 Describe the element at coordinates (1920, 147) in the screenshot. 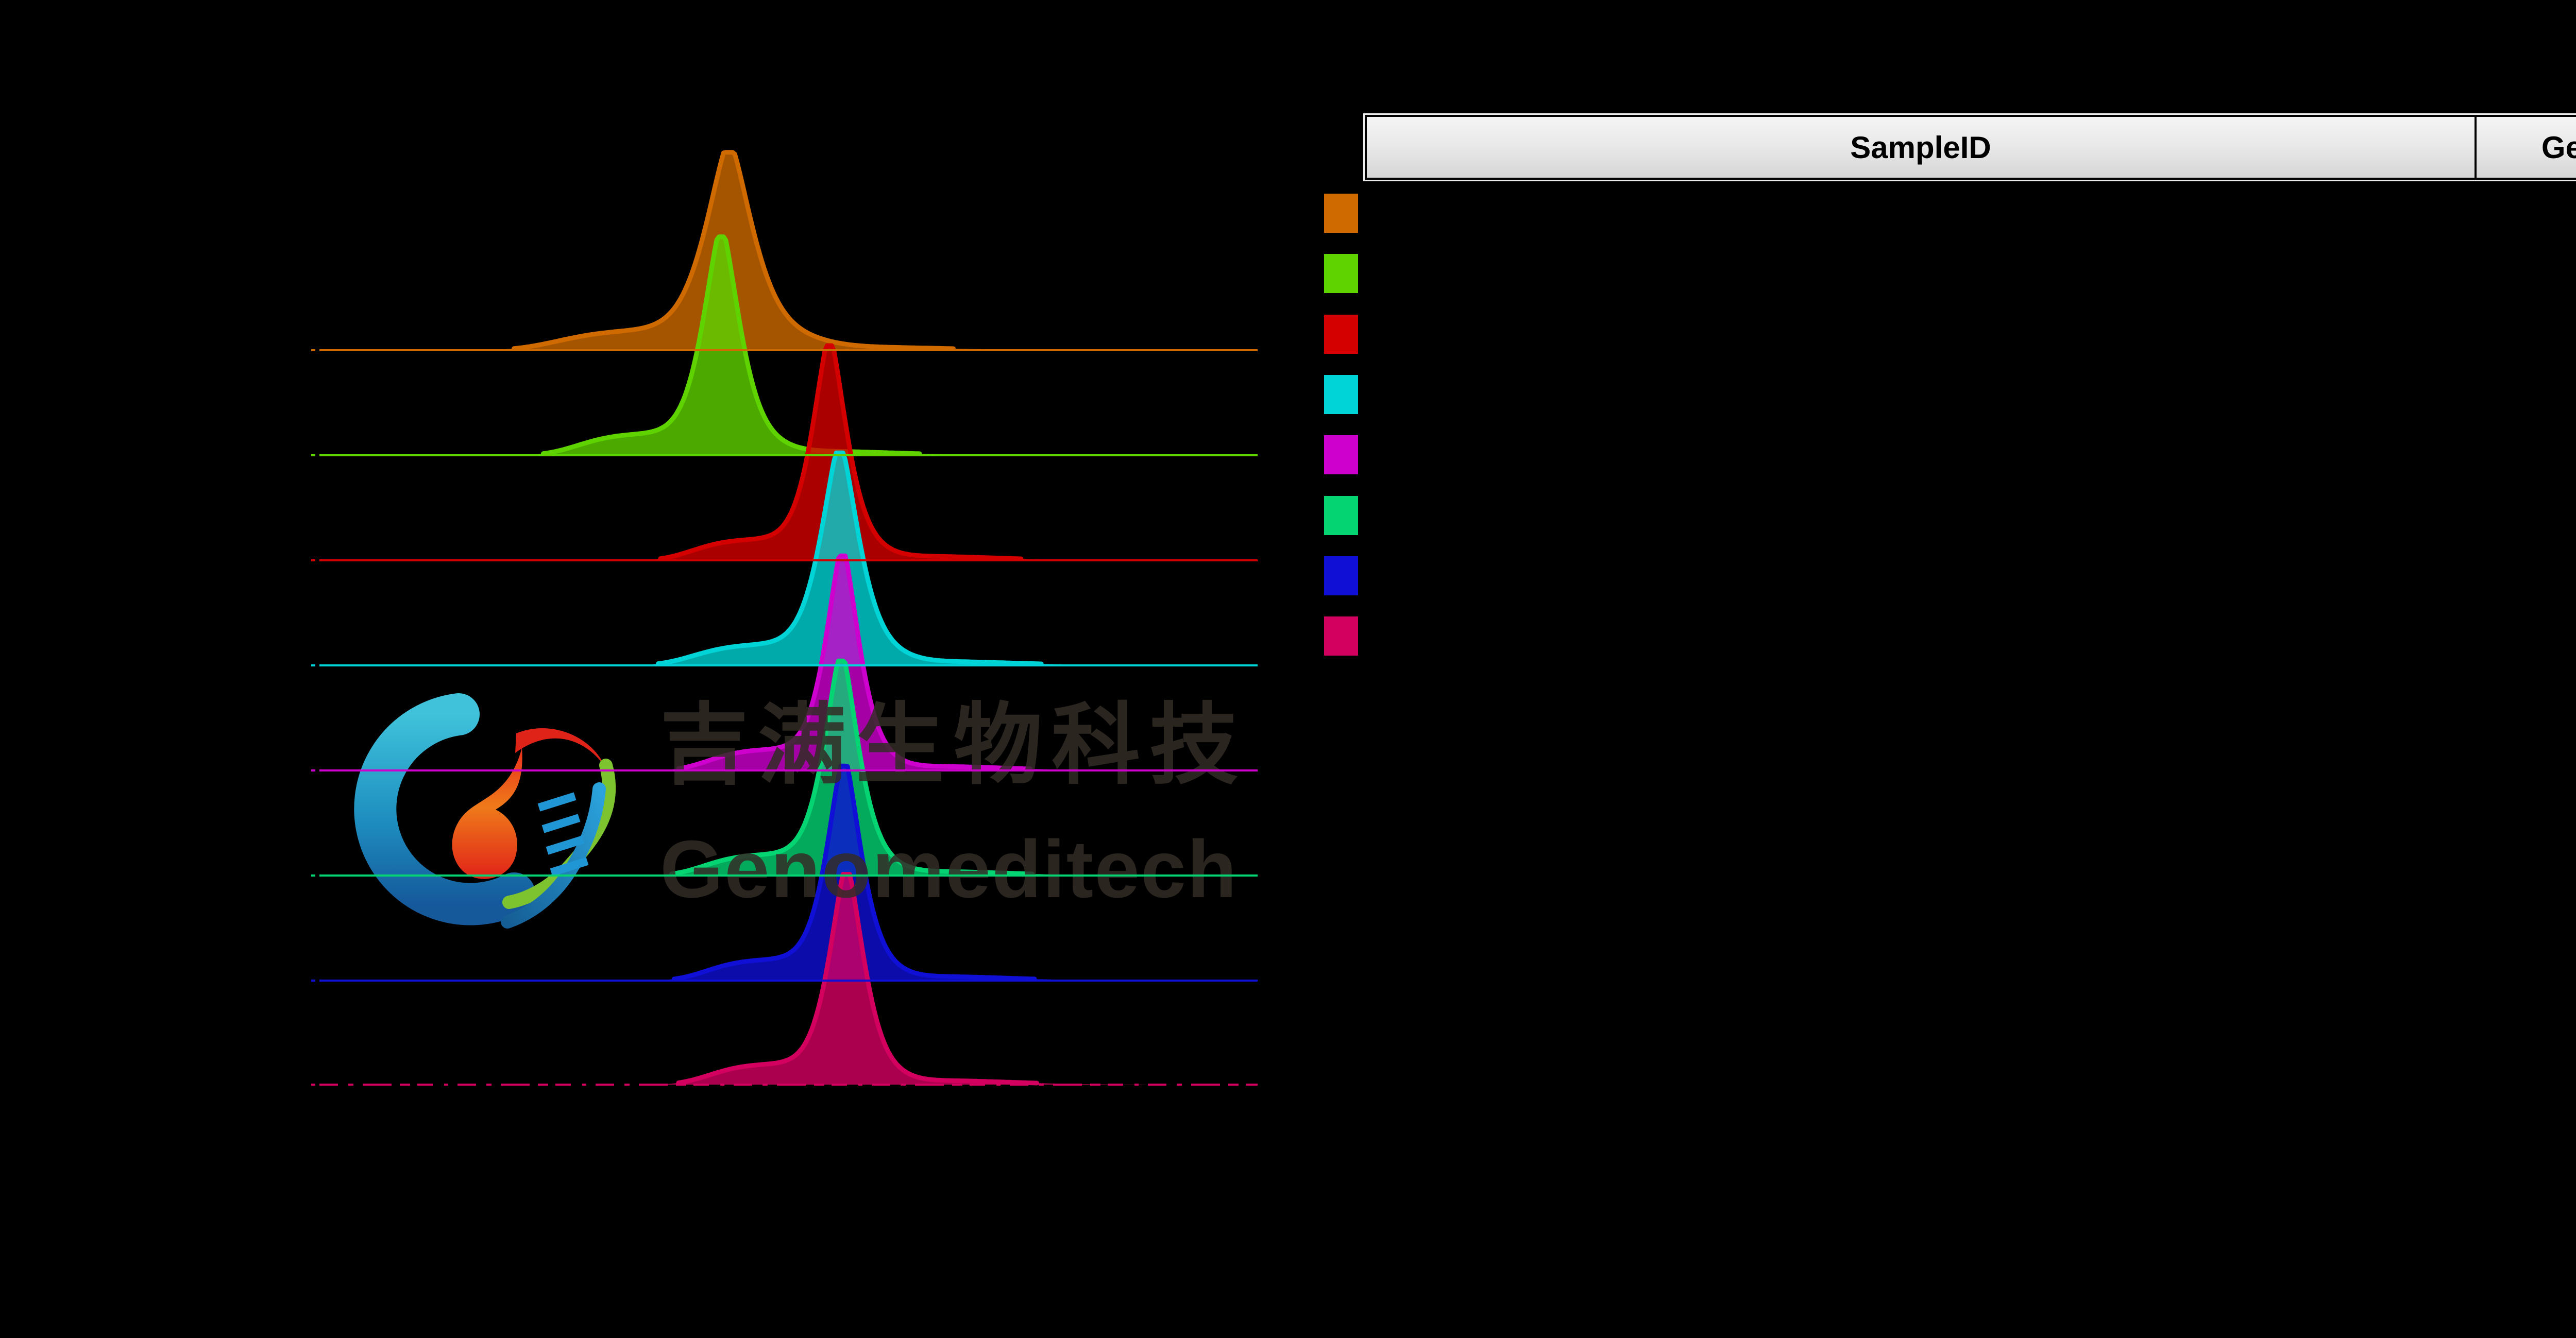

I see `table-header-sampleid: SampleID` at that location.